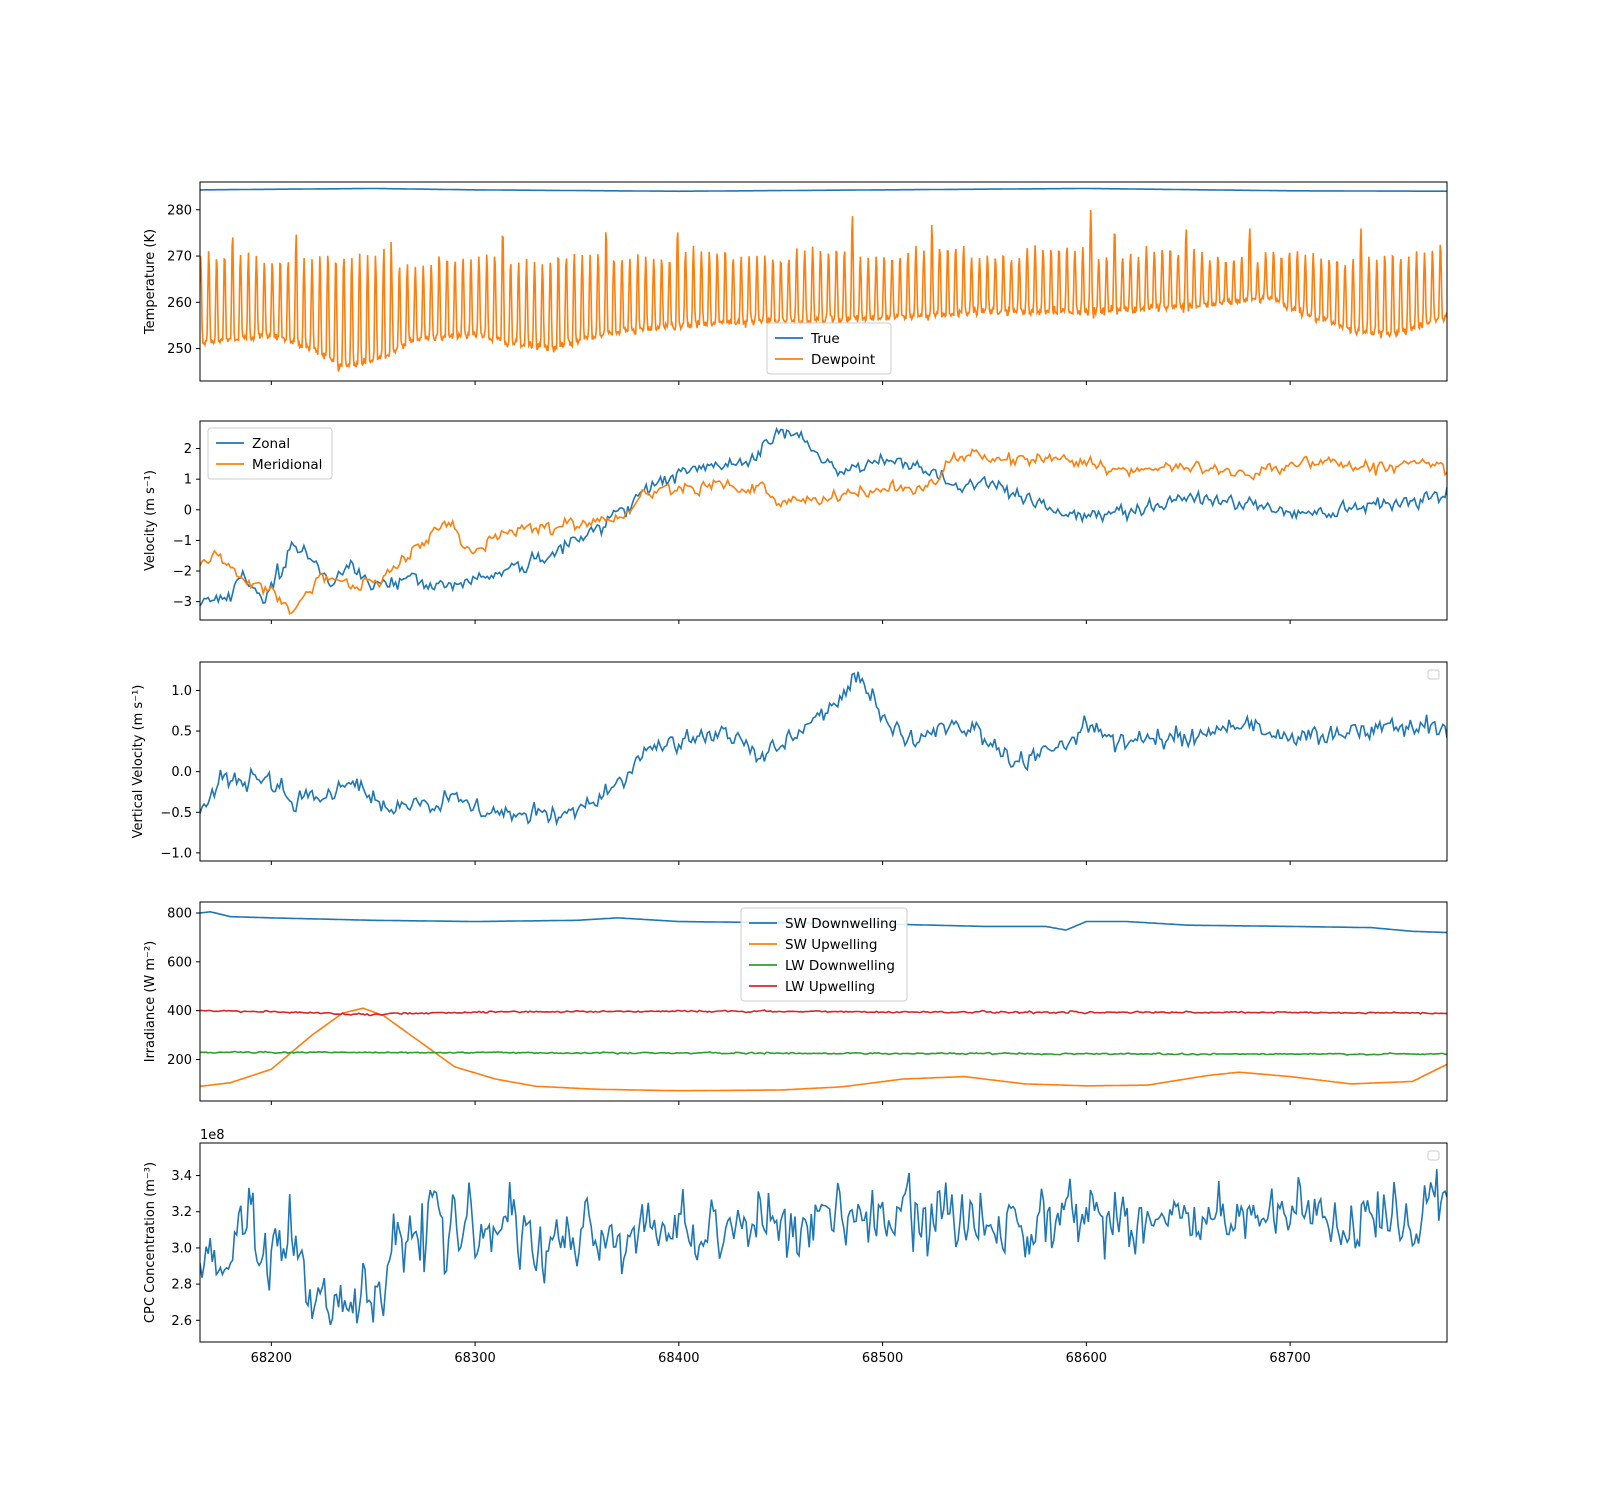  What do you see at coordinates (179, 210) in the screenshot?
I see `y-tick-label: 280` at bounding box center [179, 210].